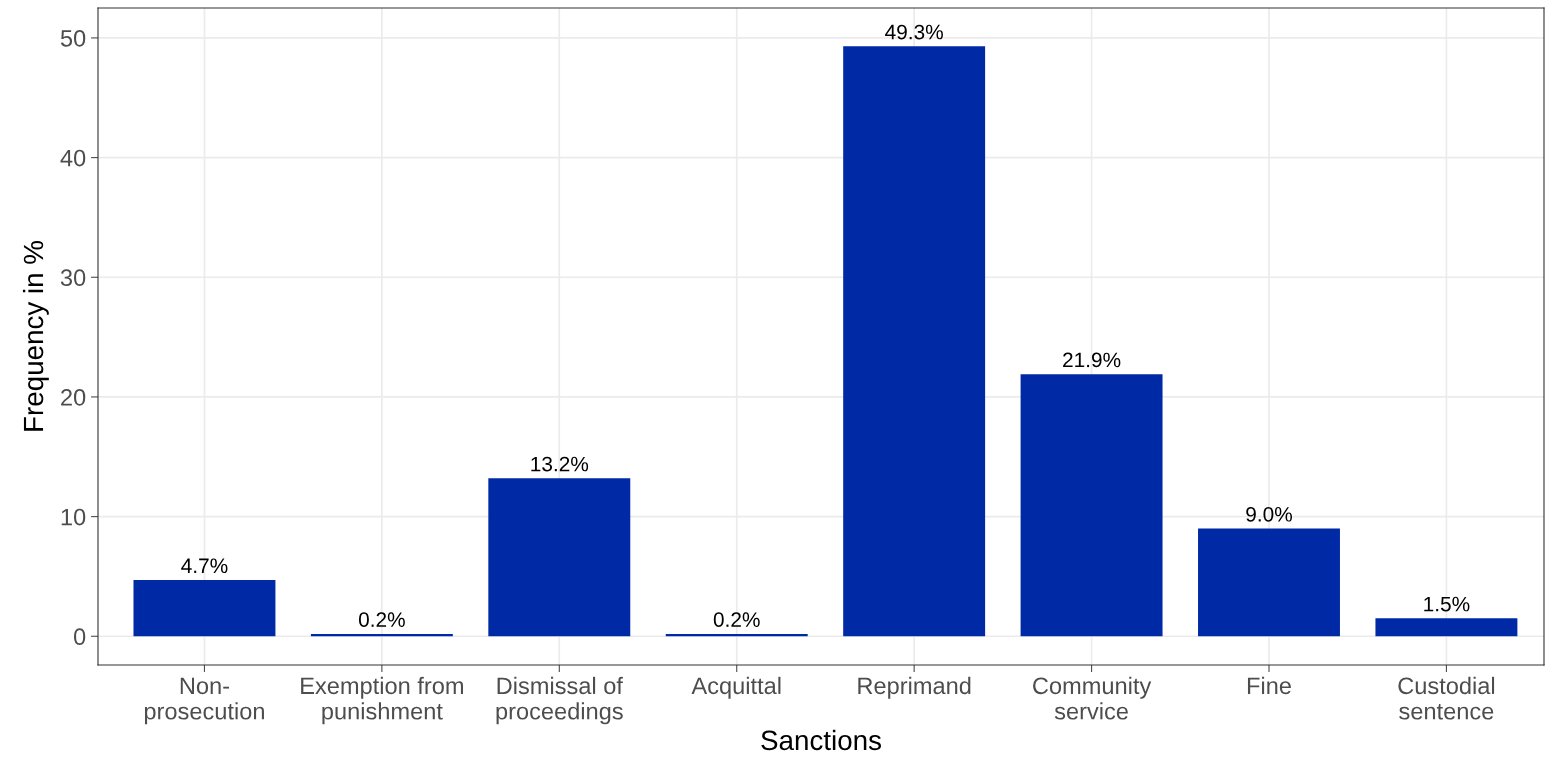 Image resolution: width=1552 pixels, height=771 pixels. Describe the element at coordinates (821, 740) in the screenshot. I see `x-axis-title: Sanctions` at that location.